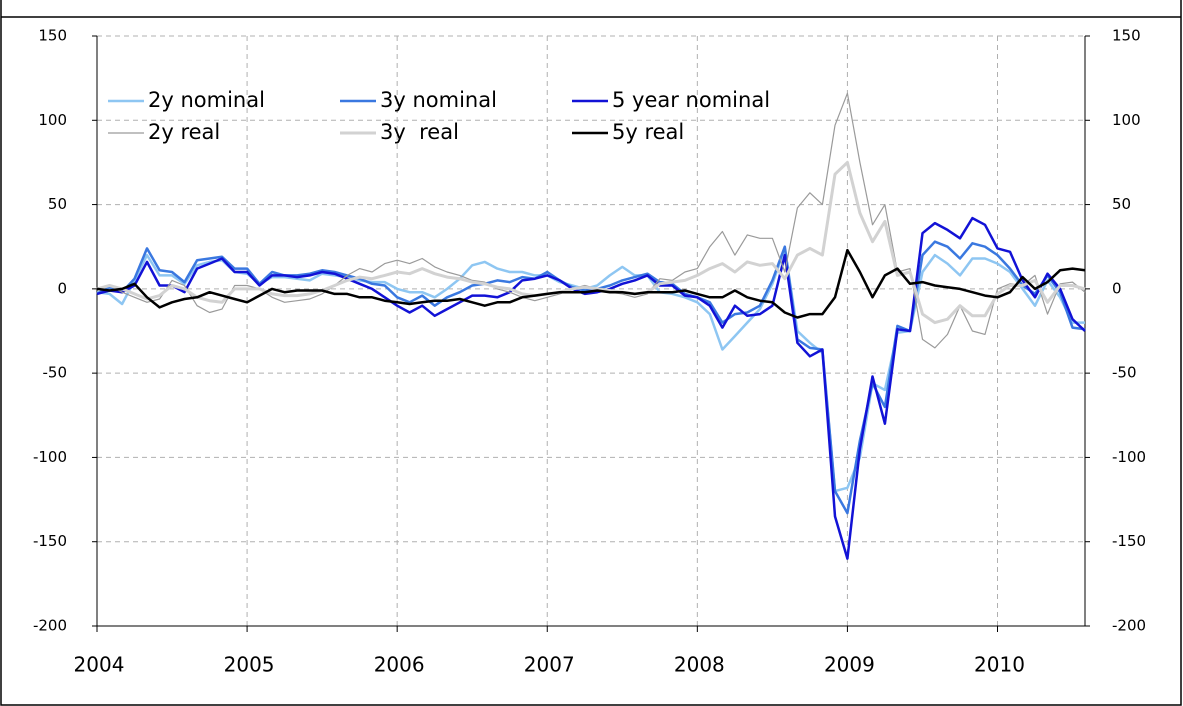 Image resolution: width=1183 pixels, height=706 pixels. I want to click on legend-label: 5 year nominal, so click(691, 100).